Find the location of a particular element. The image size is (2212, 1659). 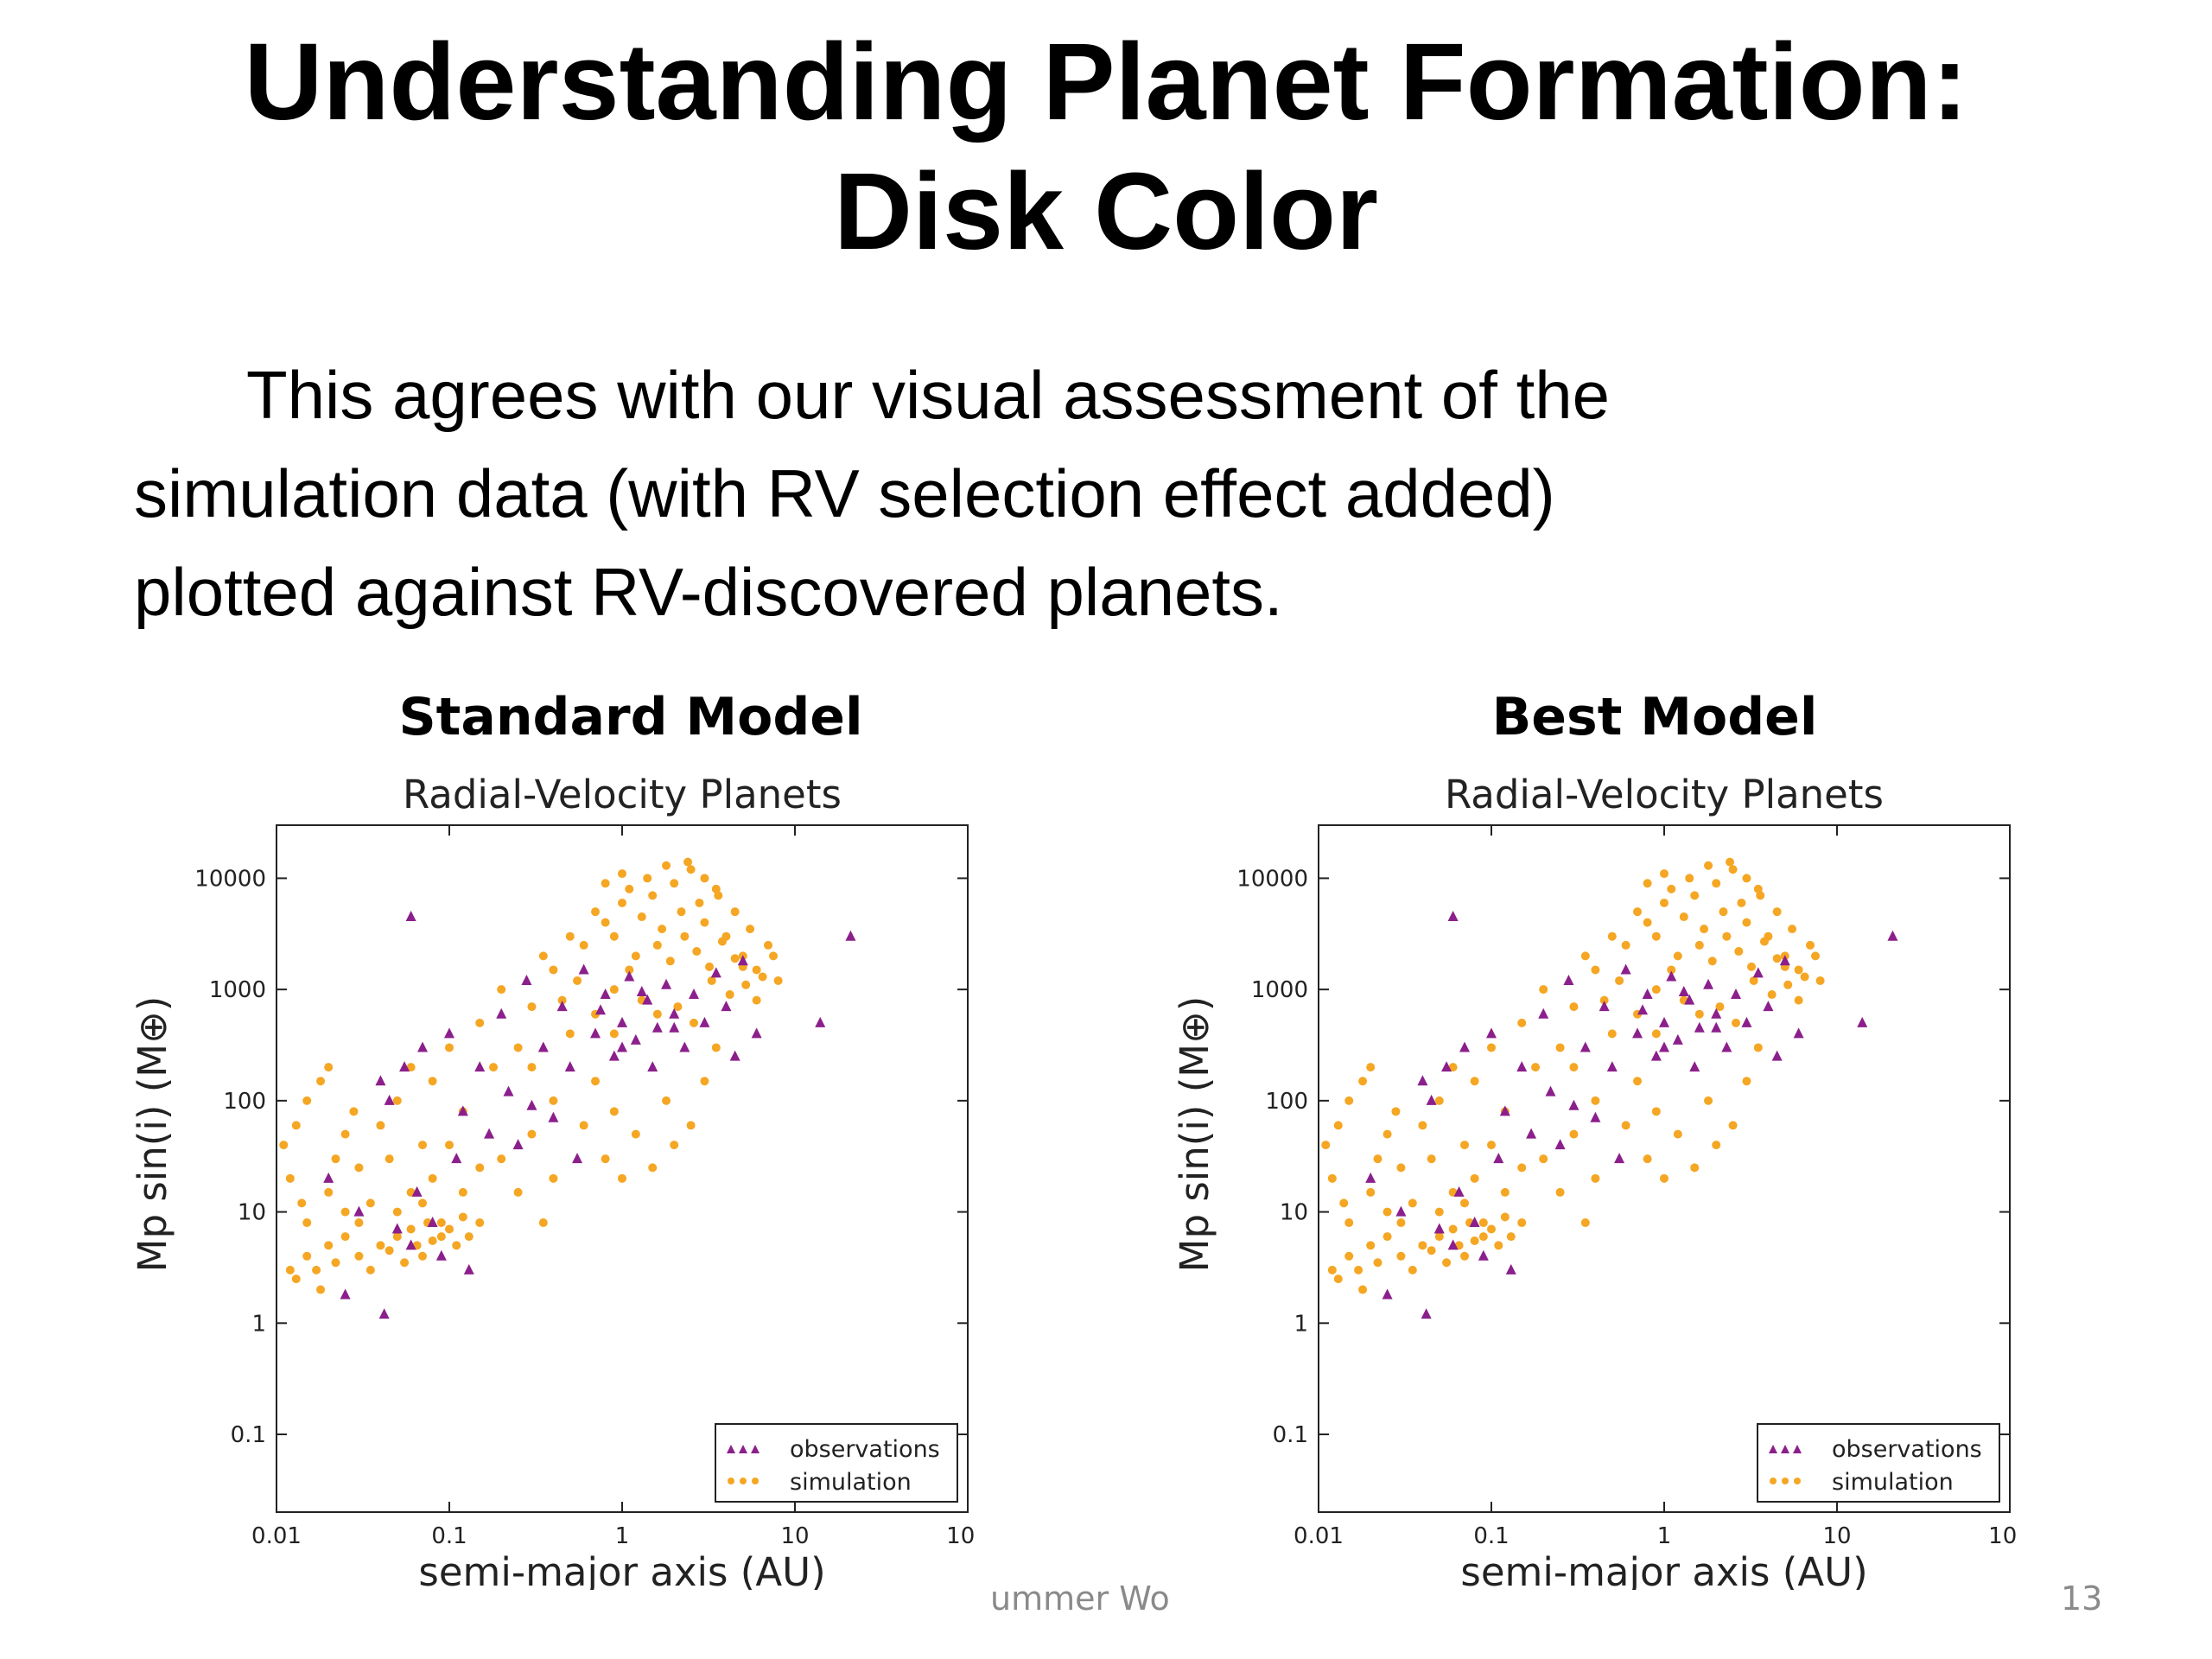

chart-0-plot-frame is located at coordinates (622, 1168).